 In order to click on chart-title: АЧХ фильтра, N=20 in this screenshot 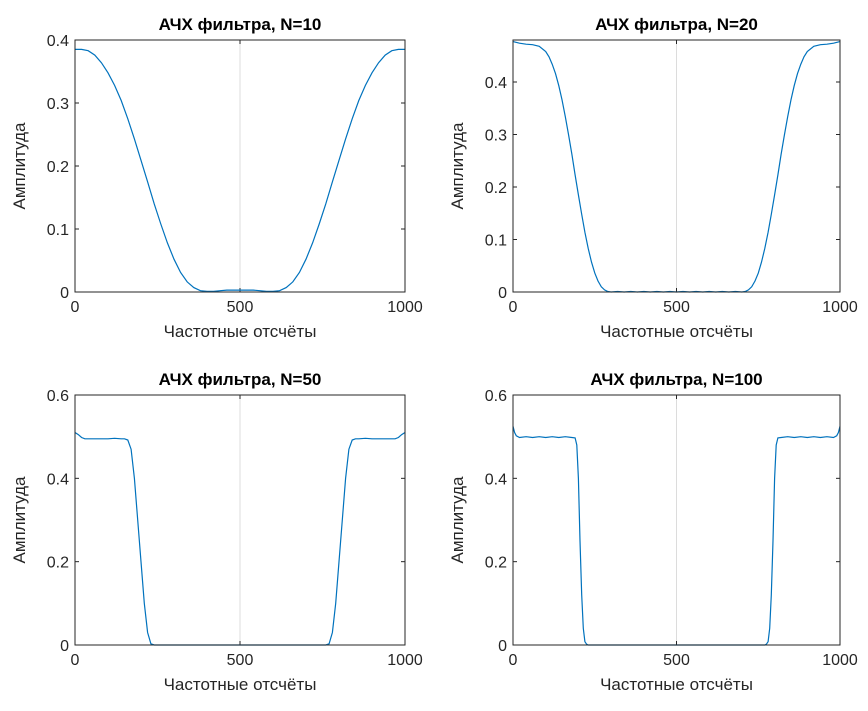, I will do `click(676, 24)`.